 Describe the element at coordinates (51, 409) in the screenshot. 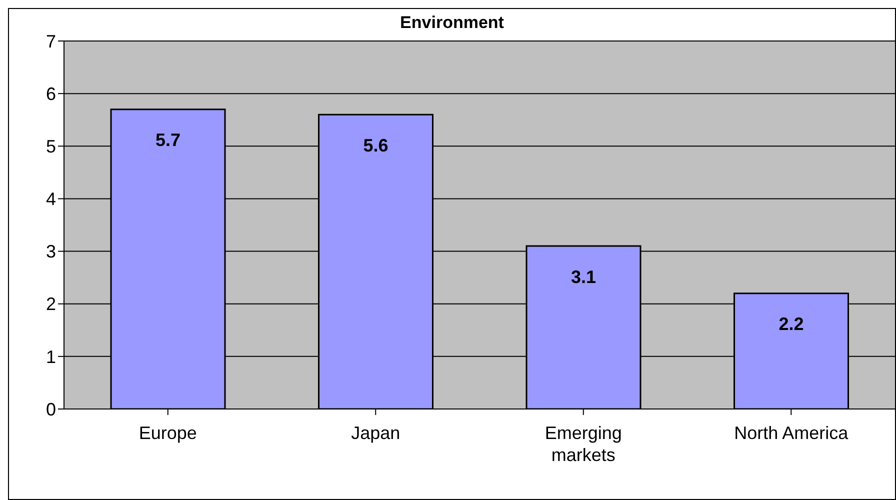

I see `y-tick-label: 0` at that location.